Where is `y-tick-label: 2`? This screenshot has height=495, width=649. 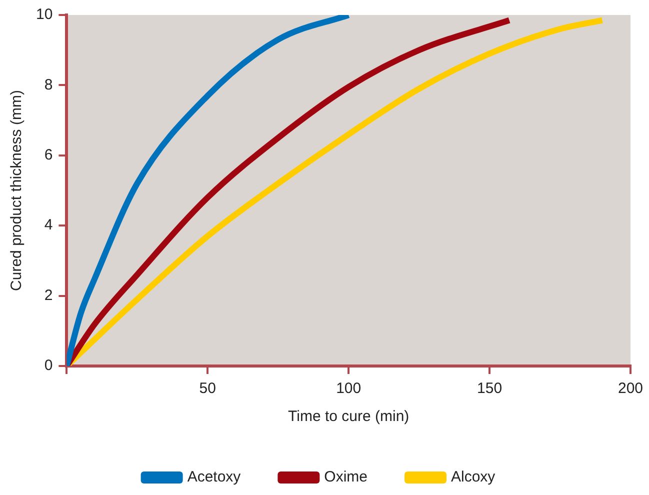 y-tick-label: 2 is located at coordinates (48, 295).